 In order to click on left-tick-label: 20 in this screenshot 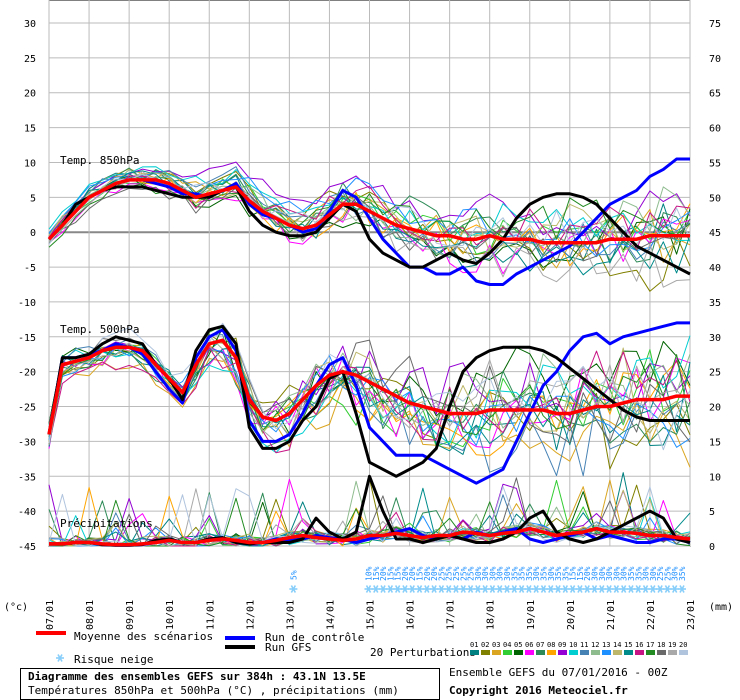, I will do `click(30, 94)`.